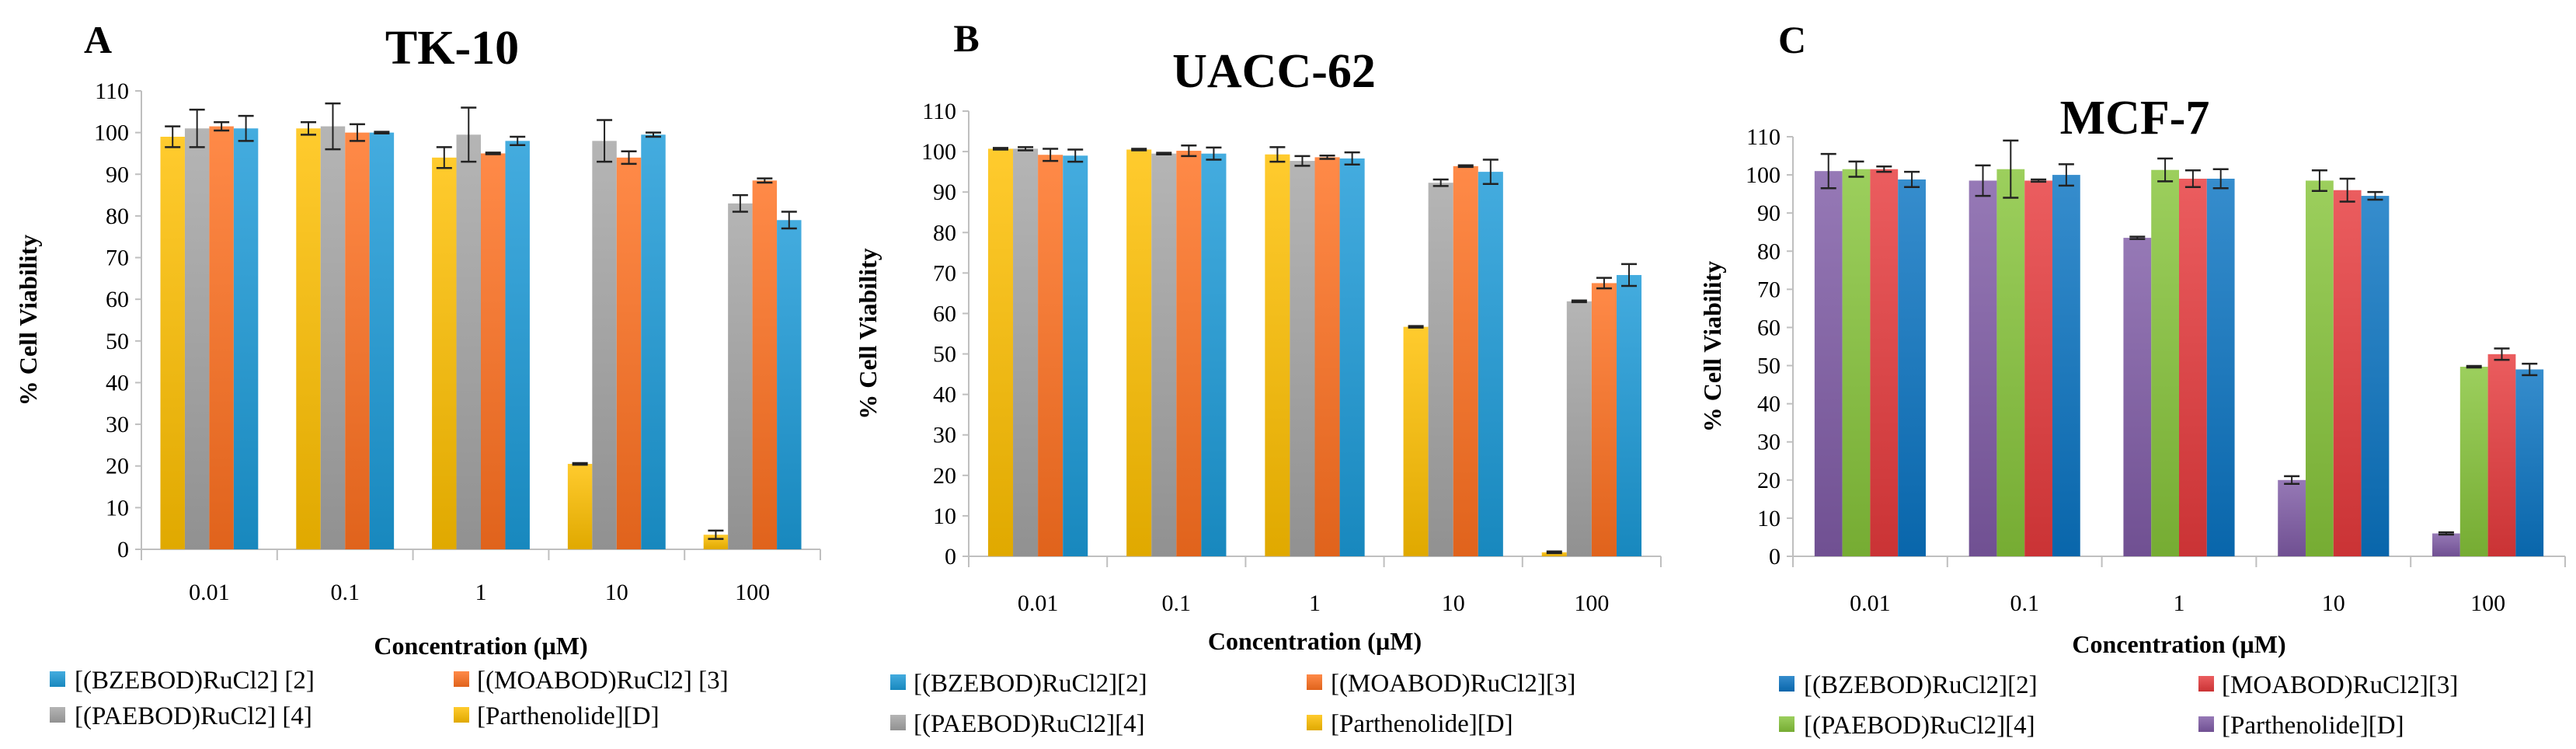 The image size is (2576, 749). What do you see at coordinates (193, 716) in the screenshot?
I see `legend-label: [(PAEBOD)RuCl2] [4]` at bounding box center [193, 716].